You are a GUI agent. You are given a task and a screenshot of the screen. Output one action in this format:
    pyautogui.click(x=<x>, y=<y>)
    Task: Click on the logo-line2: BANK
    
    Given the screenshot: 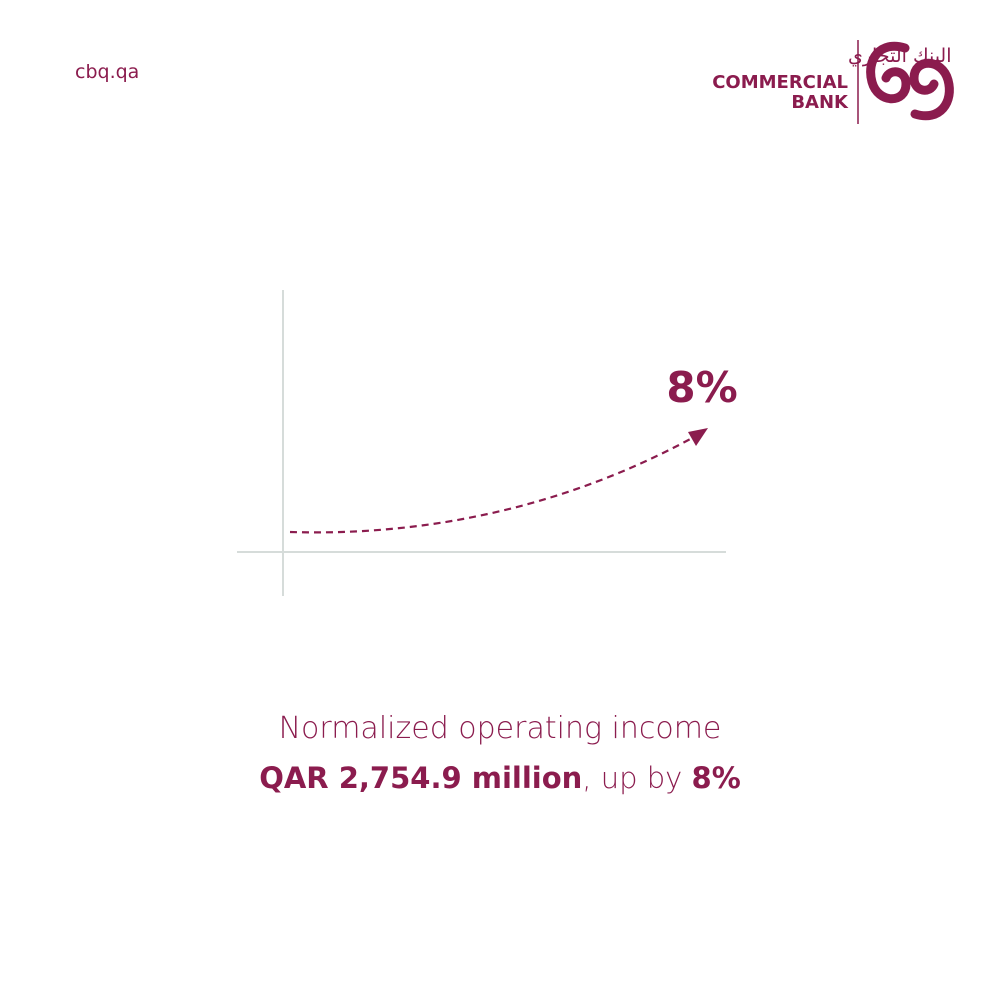 What is the action you would take?
    pyautogui.click(x=820, y=102)
    